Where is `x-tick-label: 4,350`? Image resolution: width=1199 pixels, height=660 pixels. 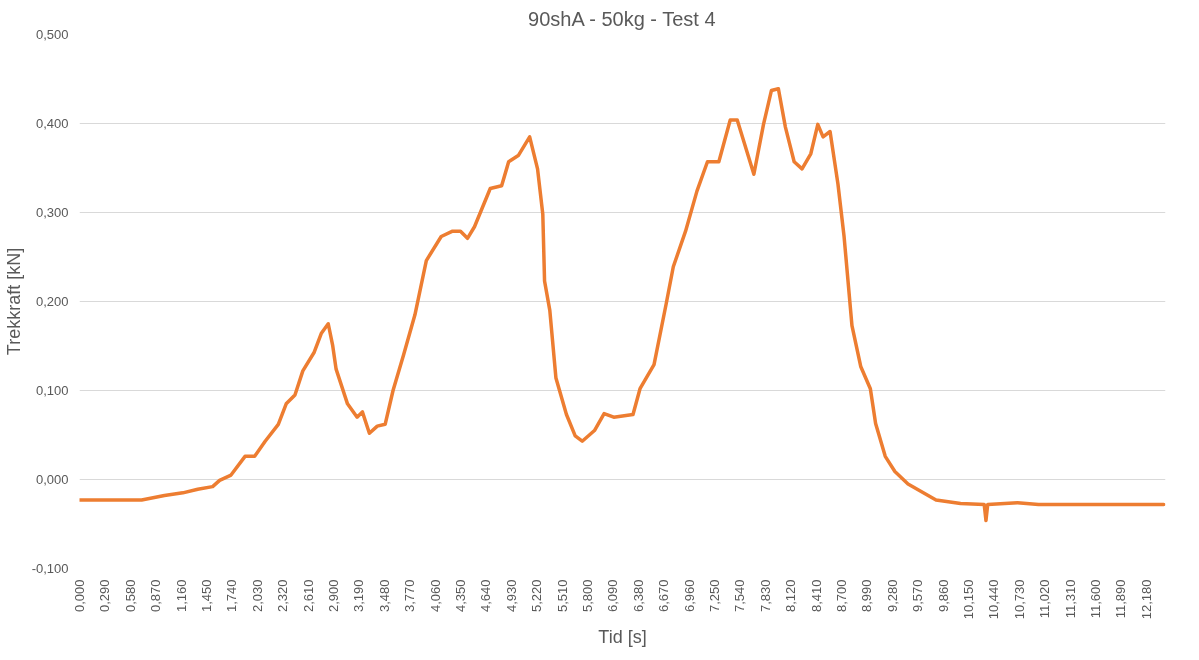 x-tick-label: 4,350 is located at coordinates (460, 596).